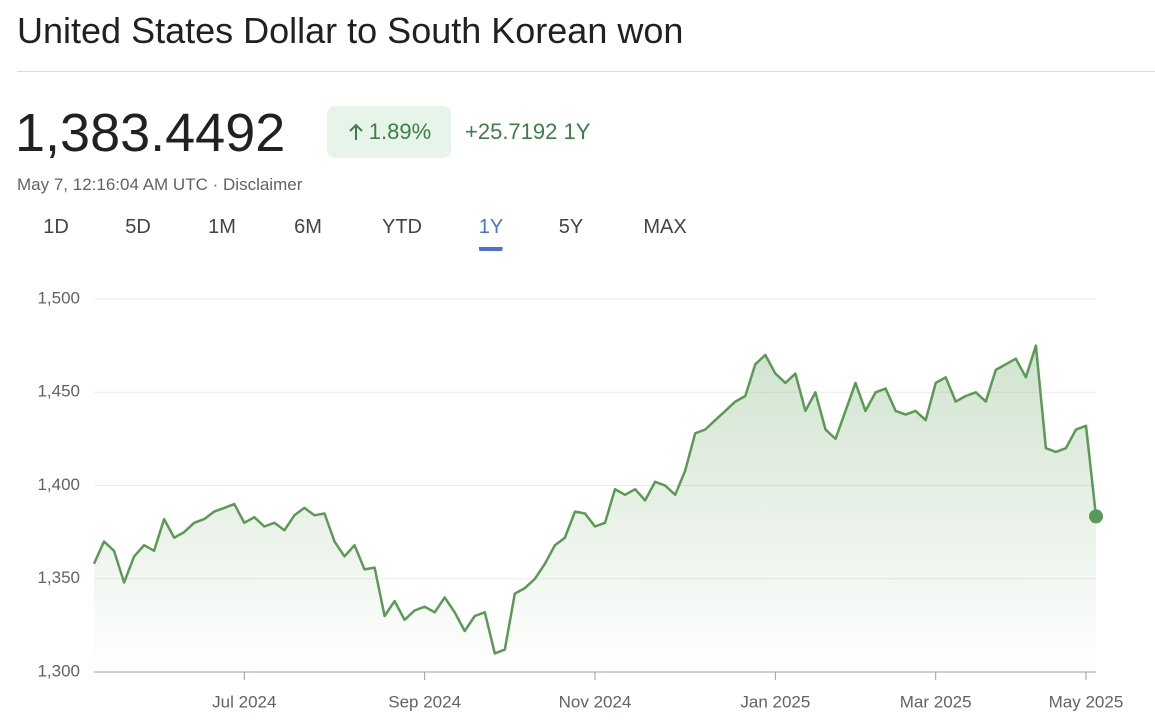  What do you see at coordinates (112, 184) in the screenshot?
I see `timestamp: May 7, 12:16:04 AM UTC` at bounding box center [112, 184].